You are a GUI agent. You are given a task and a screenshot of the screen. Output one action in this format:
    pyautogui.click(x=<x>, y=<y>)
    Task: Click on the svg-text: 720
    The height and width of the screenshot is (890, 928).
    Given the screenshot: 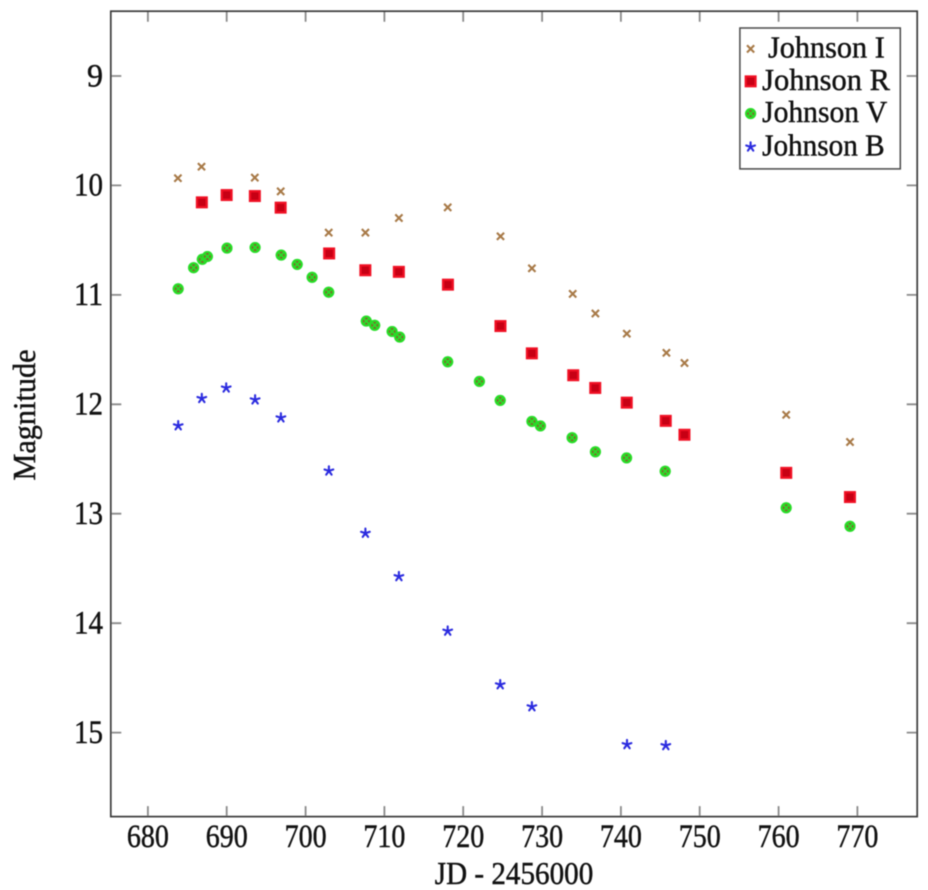 What is the action you would take?
    pyautogui.click(x=463, y=837)
    